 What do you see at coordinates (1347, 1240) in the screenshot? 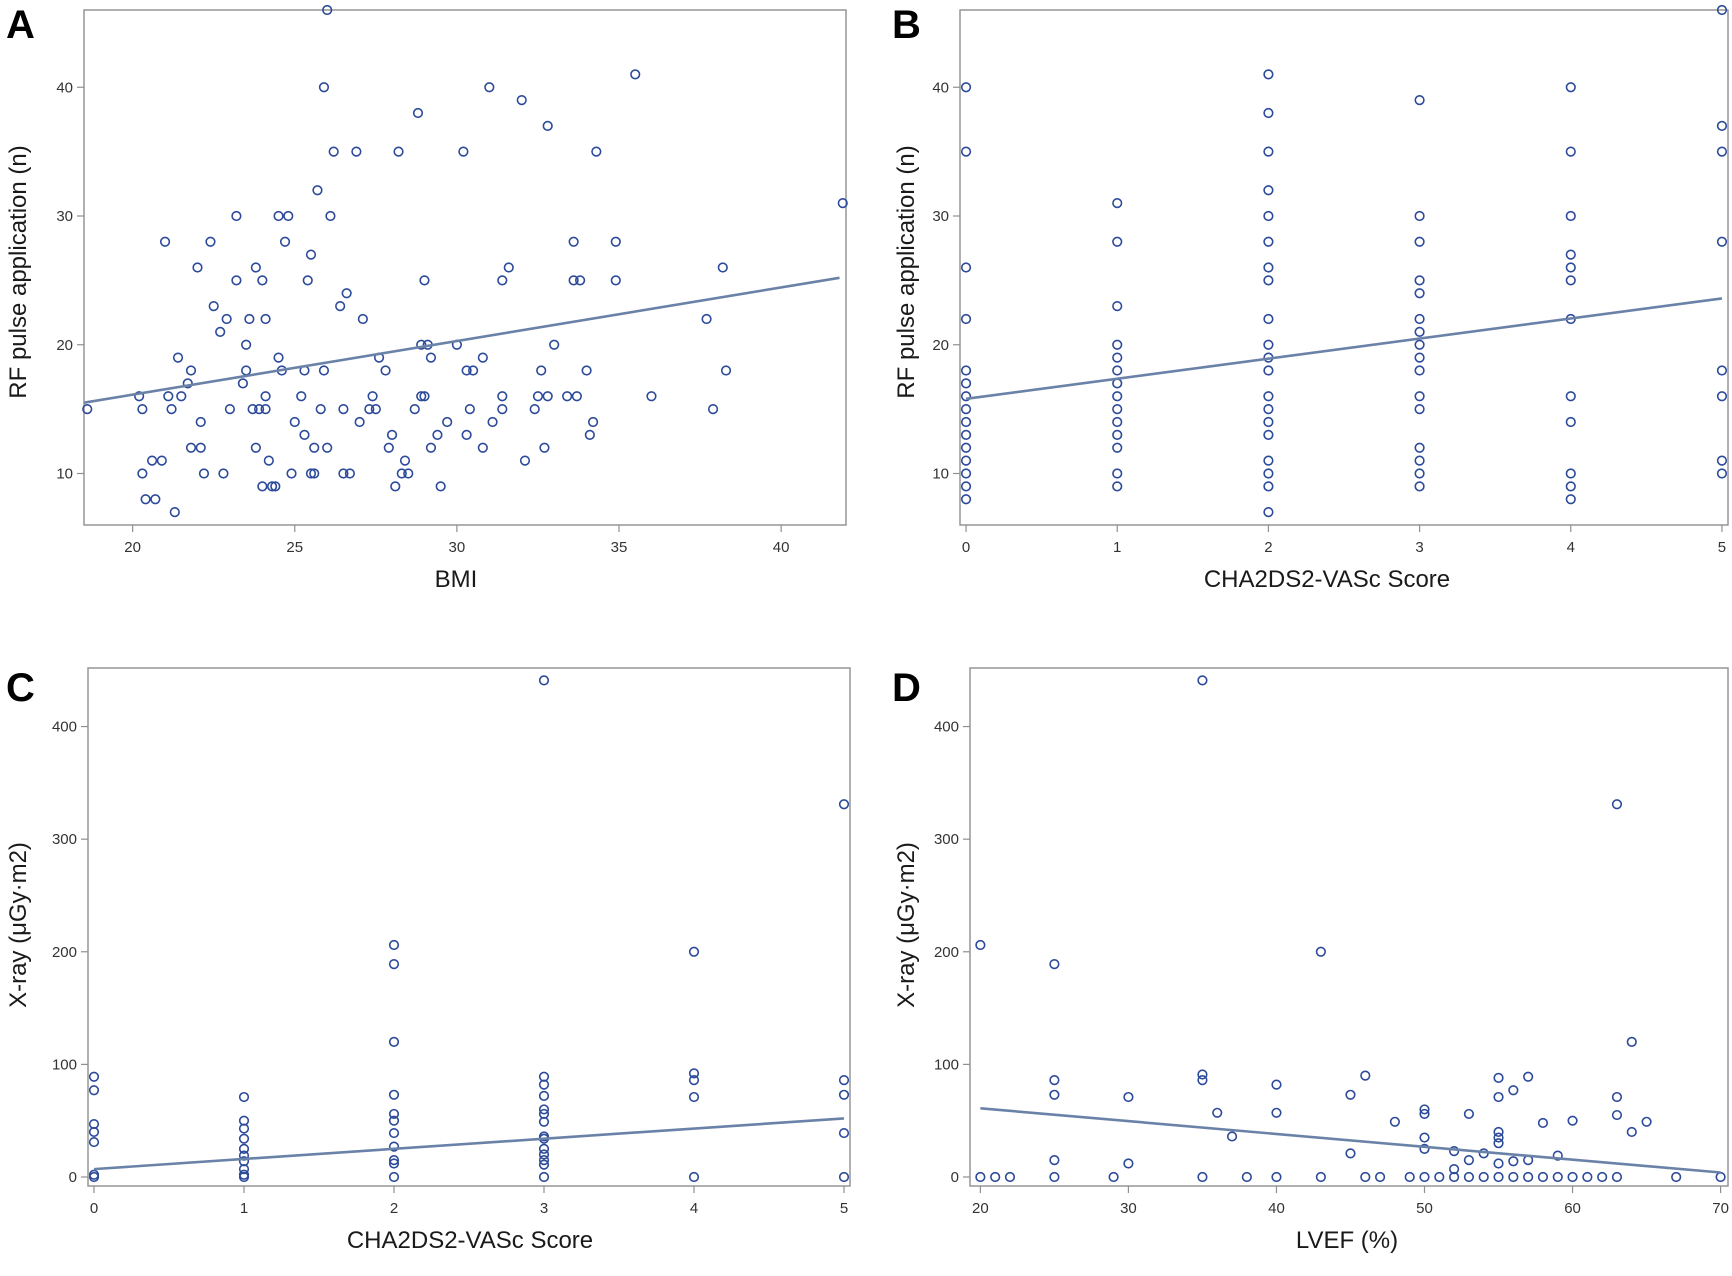
I see `x-axis-title-d: LVEF (%)` at bounding box center [1347, 1240].